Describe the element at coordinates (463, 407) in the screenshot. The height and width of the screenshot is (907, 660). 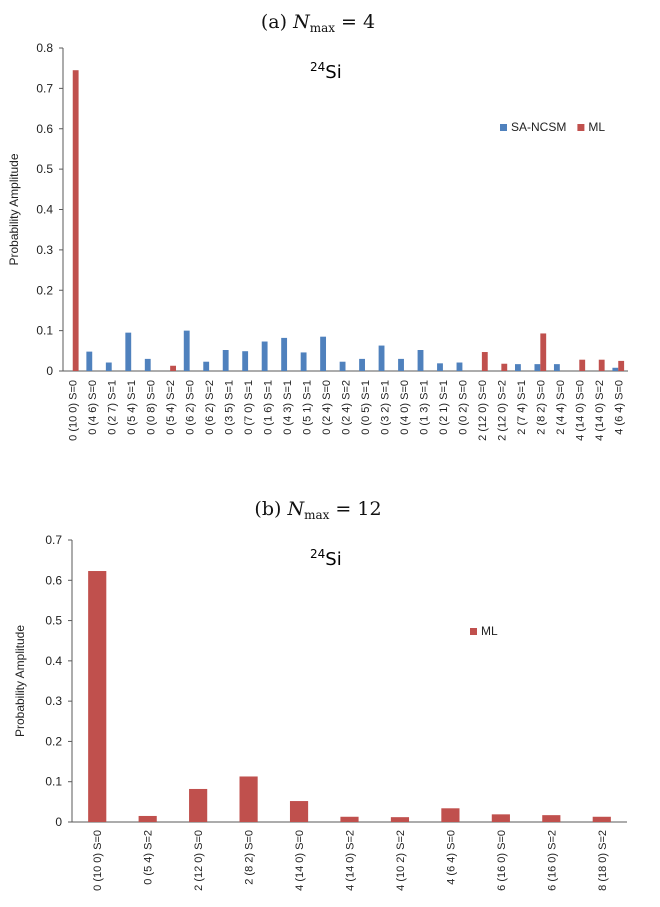
I see `x-category-label: 0 (0 2) S=0` at that location.